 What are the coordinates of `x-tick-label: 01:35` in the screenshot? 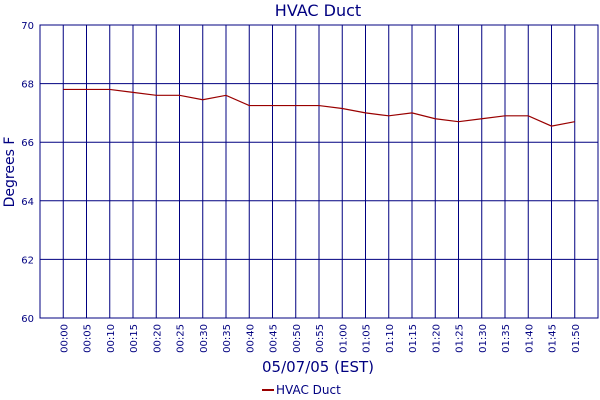 It's located at (506, 338).